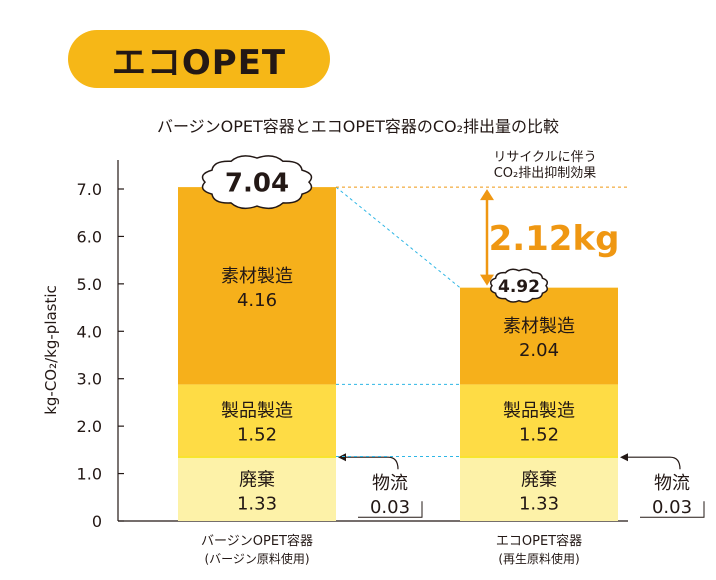 This screenshot has width=716, height=580. I want to click on total-cloud-eco: 4.92, so click(519, 285).